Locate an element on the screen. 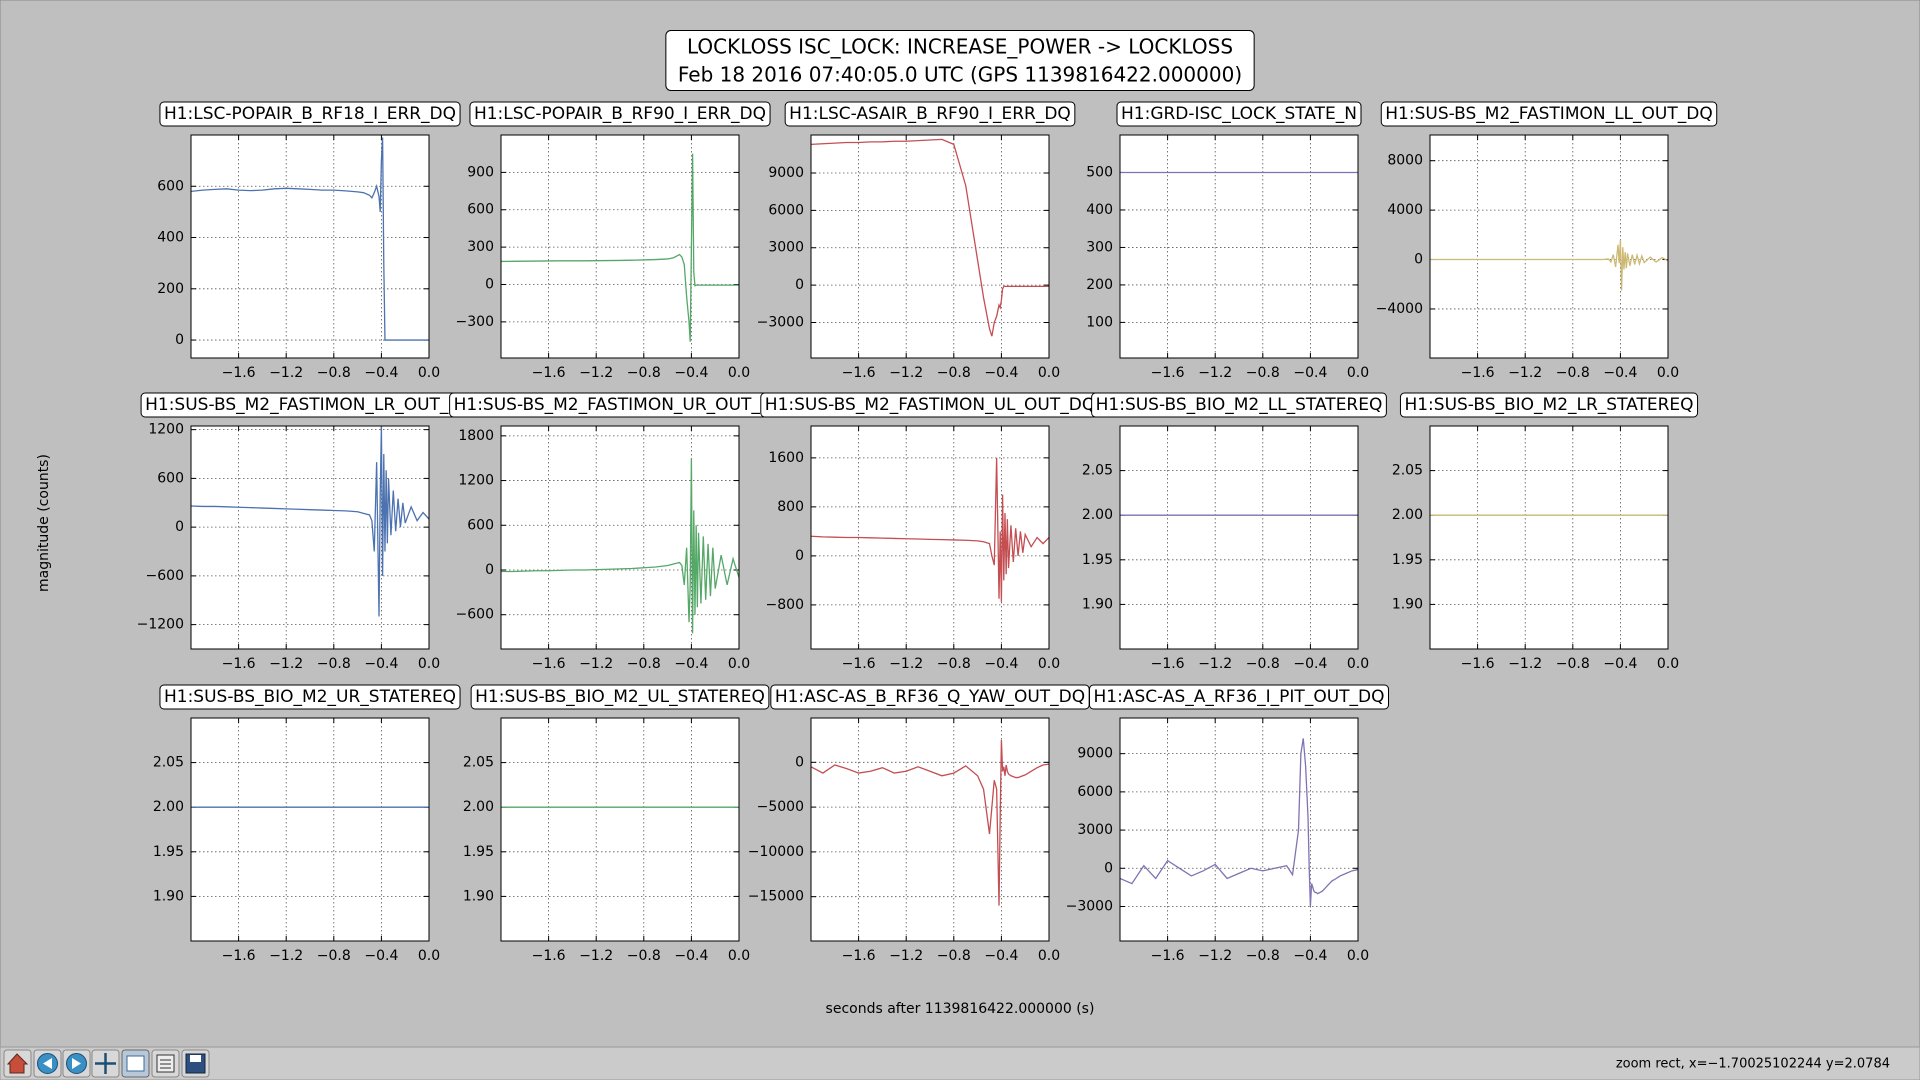 The width and height of the screenshot is (1920, 1080). subplot-title: H1:SUS-BS_M2_FASTIMON_UR_OUT_DQ is located at coordinates (620, 405).